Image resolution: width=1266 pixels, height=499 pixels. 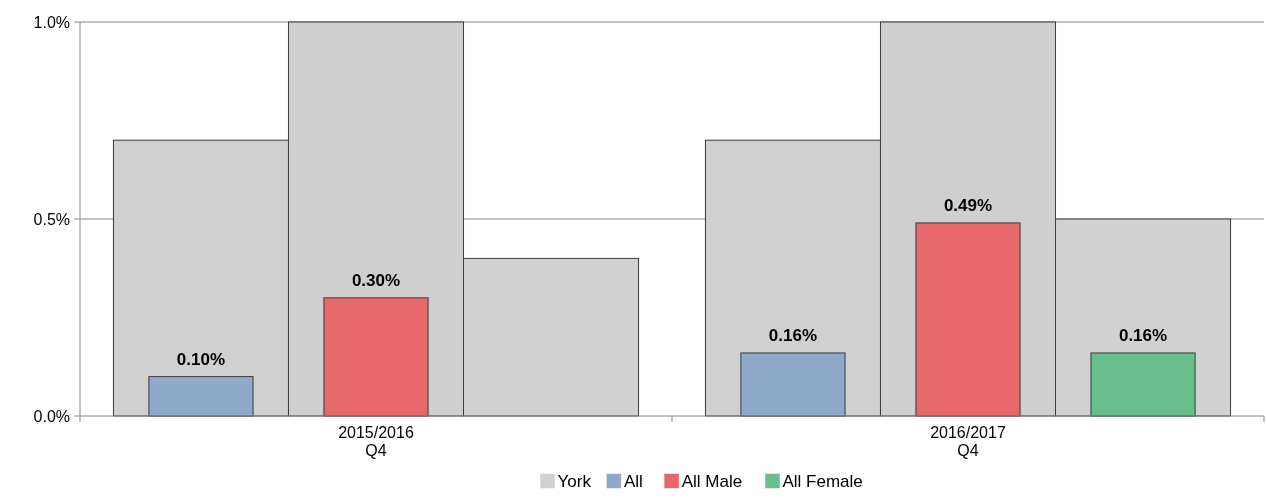 I want to click on y-tick-label: 1.0%, so click(x=51, y=22).